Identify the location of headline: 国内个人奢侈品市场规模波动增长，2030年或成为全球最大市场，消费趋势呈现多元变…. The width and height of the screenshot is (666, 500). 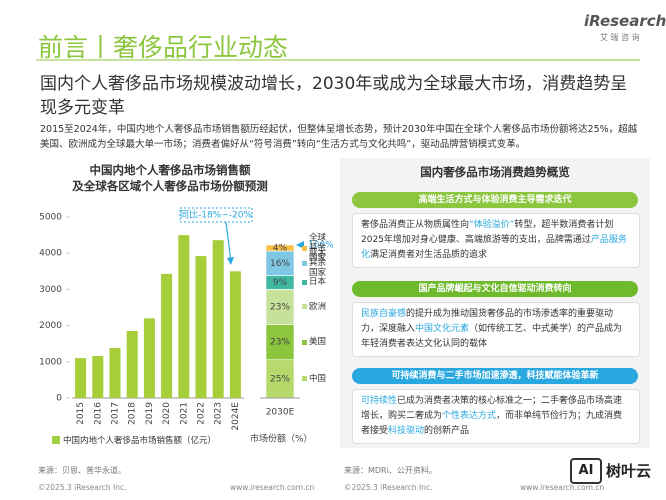
(334, 96).